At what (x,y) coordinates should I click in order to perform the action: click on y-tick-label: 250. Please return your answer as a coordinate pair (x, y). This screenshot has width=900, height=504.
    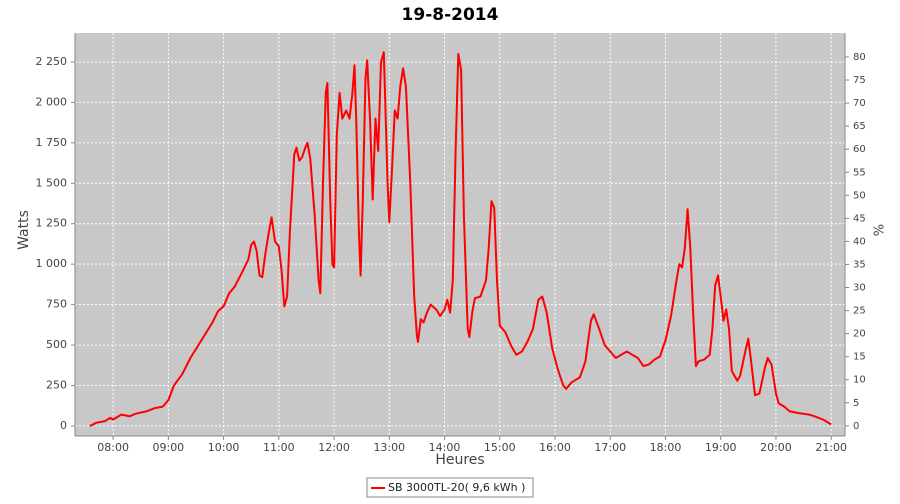
    Looking at the image, I should click on (56, 385).